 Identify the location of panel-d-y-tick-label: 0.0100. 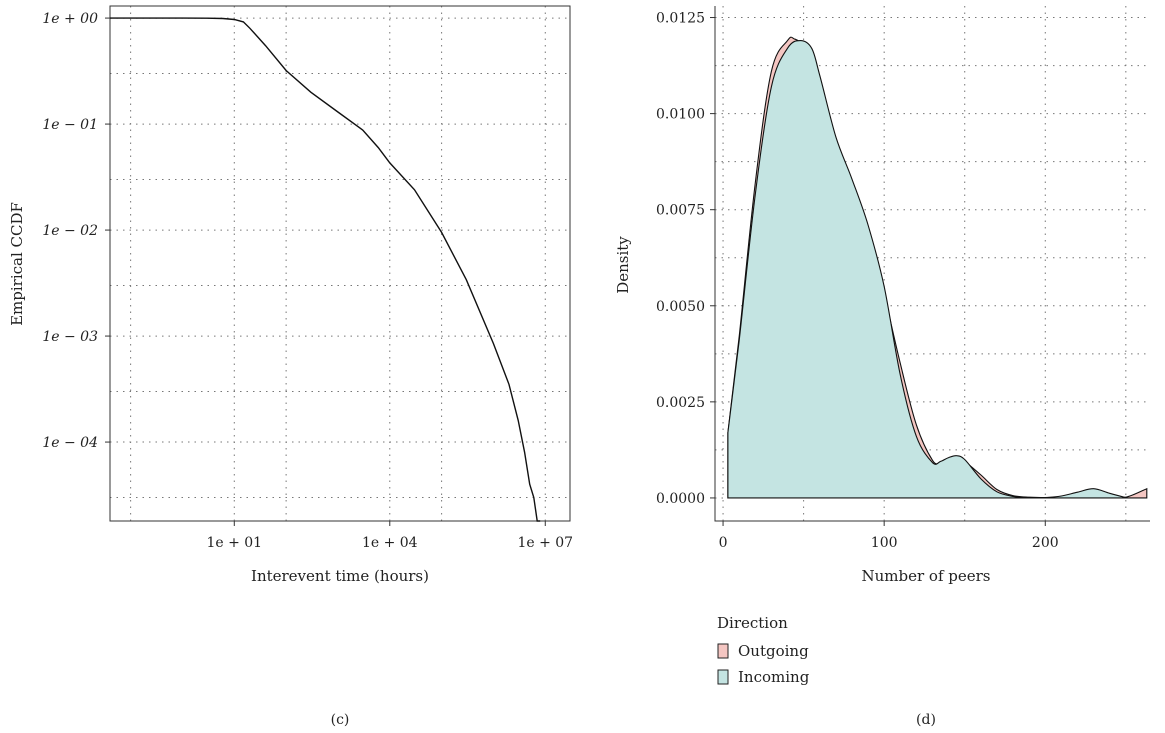
(680, 115).